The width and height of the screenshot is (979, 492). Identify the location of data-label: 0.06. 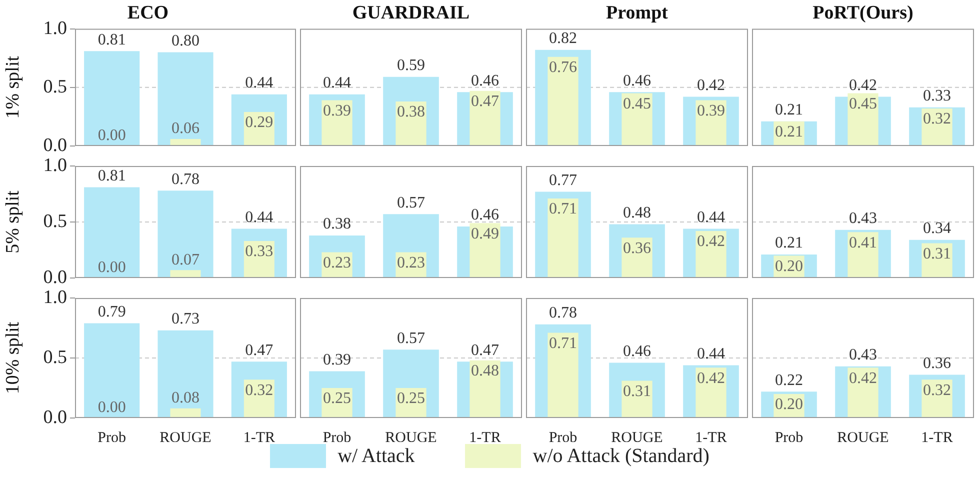
(186, 129).